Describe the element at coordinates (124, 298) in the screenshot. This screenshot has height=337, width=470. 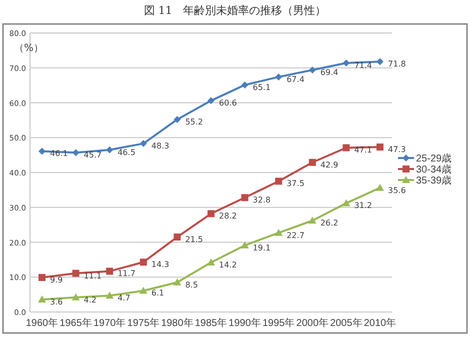
I see `data-label: 4.7` at that location.